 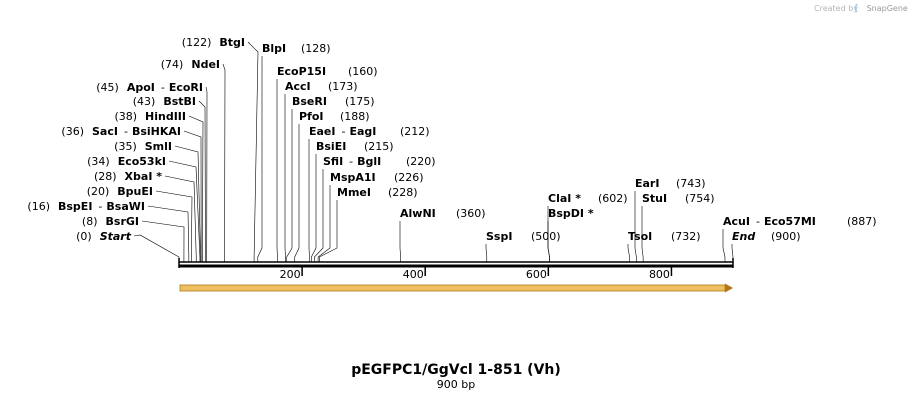 What do you see at coordinates (456, 384) in the screenshot?
I see `sequence-length: 900 bp` at bounding box center [456, 384].